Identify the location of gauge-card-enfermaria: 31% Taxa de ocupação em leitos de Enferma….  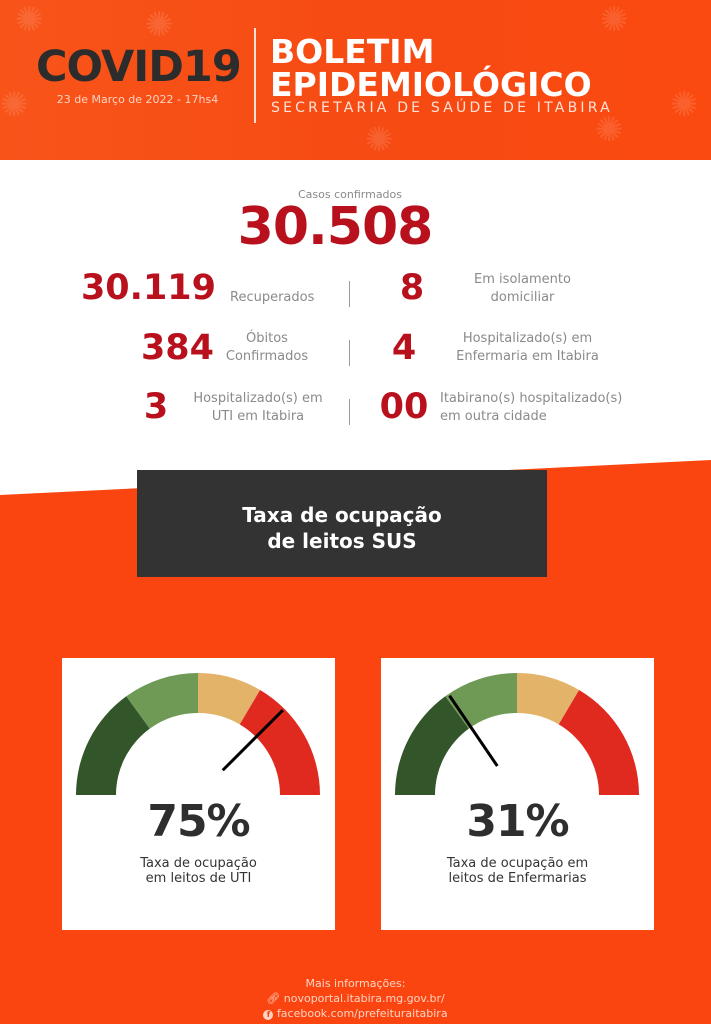
(517, 794).